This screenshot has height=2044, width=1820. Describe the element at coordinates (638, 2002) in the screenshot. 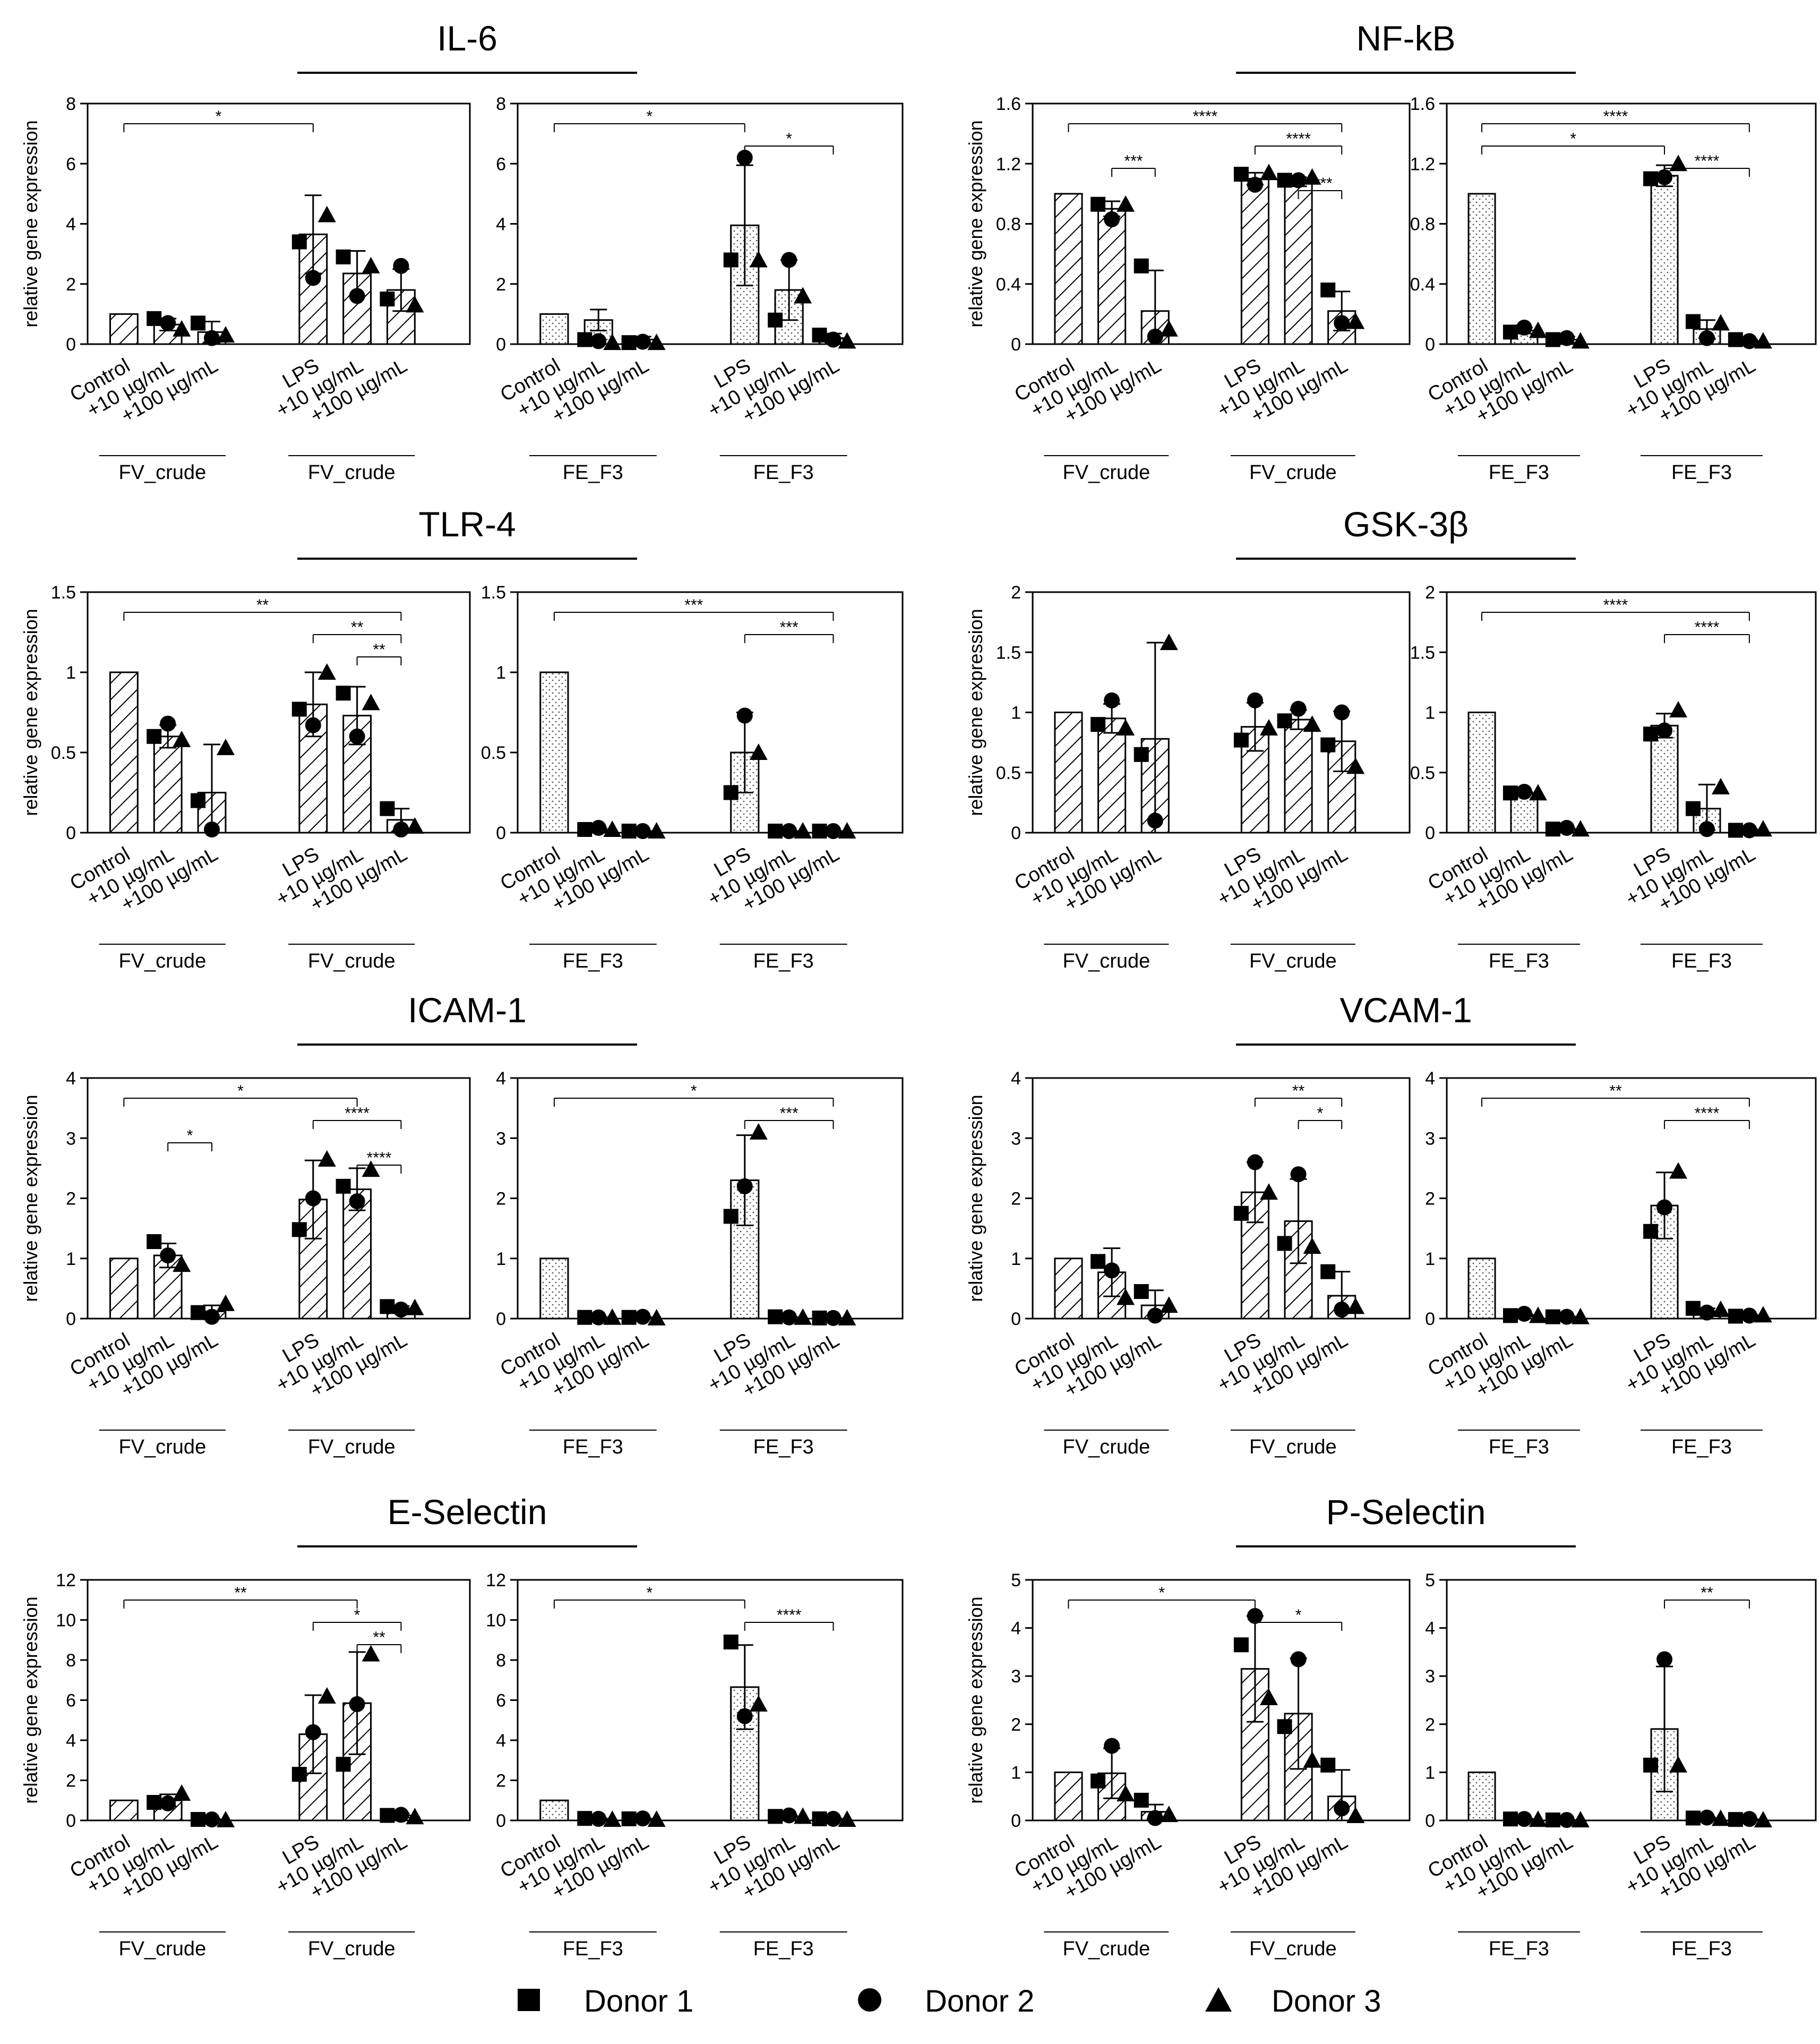

I see `legend-label-donor-1: Donor 1` at that location.